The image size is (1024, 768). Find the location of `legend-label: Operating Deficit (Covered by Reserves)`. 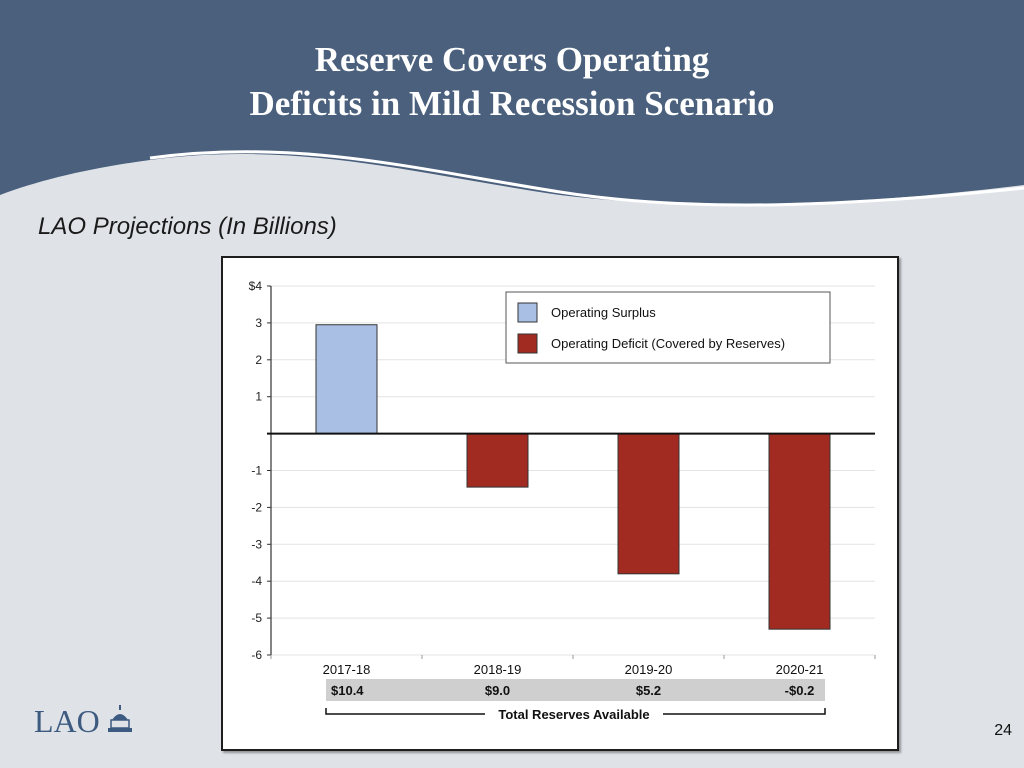

legend-label: Operating Deficit (Covered by Reserves) is located at coordinates (668, 343).